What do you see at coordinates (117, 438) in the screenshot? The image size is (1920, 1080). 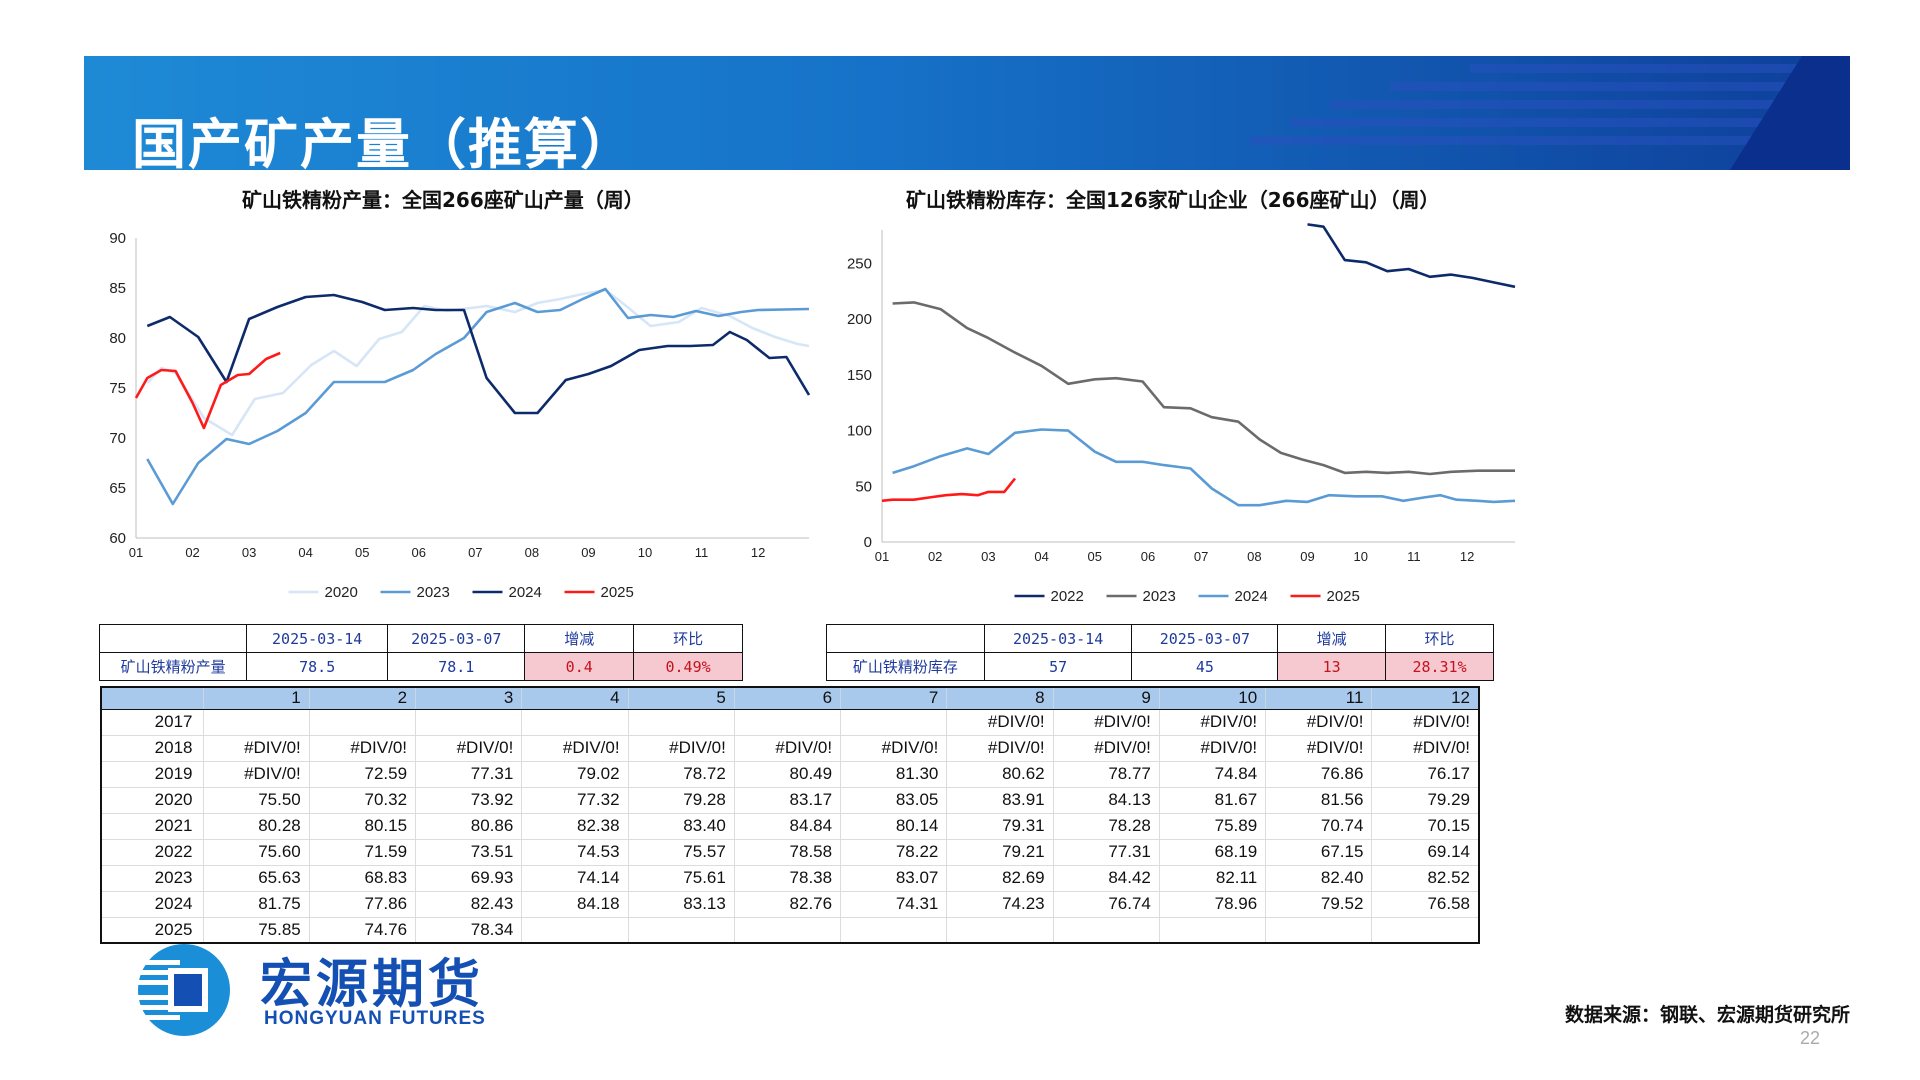 I see `y-tick-label: 70` at bounding box center [117, 438].